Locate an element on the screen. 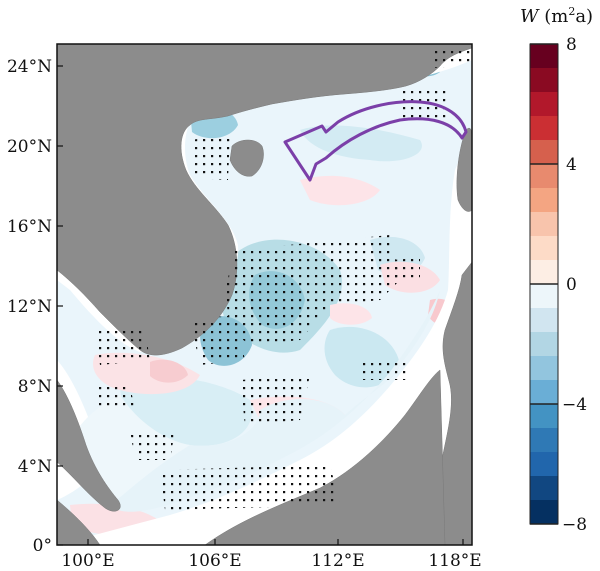 This screenshot has width=600, height=571. lat-label: 24°N is located at coordinates (29, 67).